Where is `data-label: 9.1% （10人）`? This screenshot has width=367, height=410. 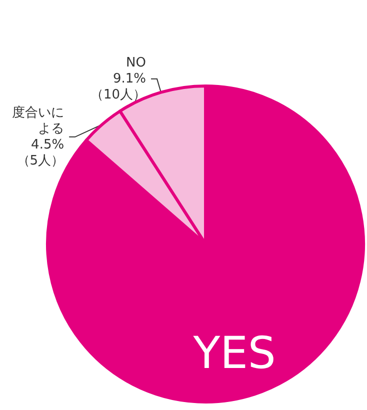
data-label: 9.1% （10人） is located at coordinates (118, 86).